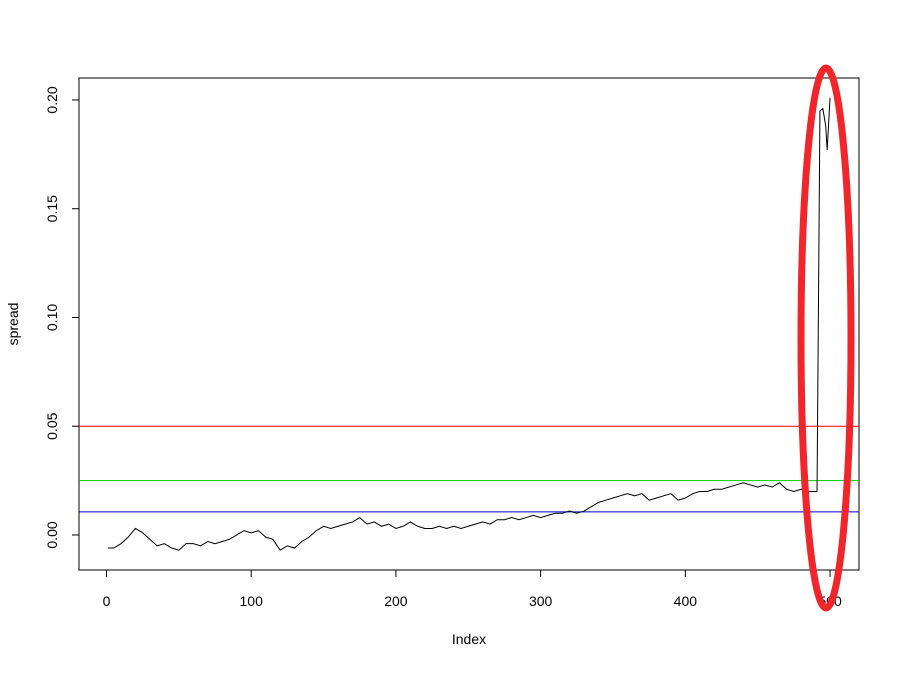 The width and height of the screenshot is (900, 674). What do you see at coordinates (52, 99) in the screenshot?
I see `y-tick-label: 0.20` at bounding box center [52, 99].